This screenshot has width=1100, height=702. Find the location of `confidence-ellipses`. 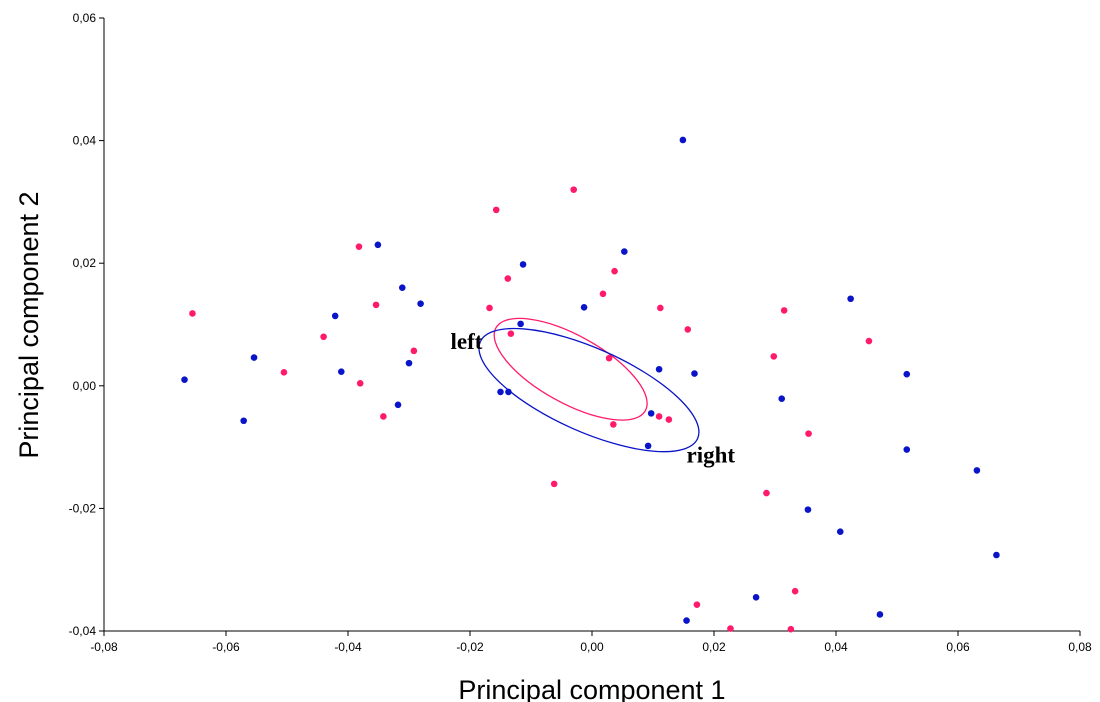

confidence-ellipses is located at coordinates (589, 385).